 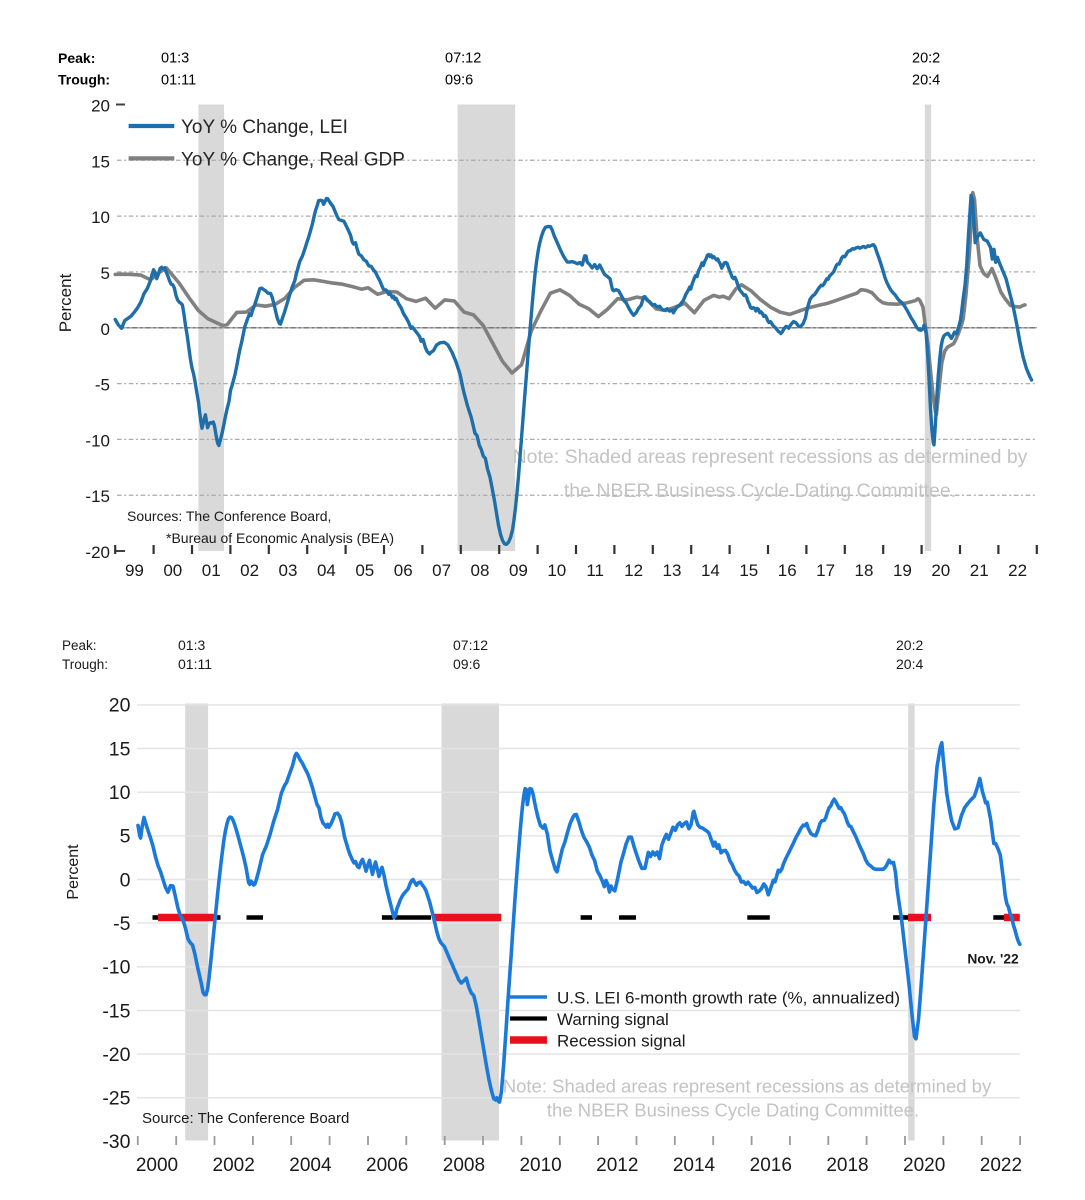 What do you see at coordinates (847, 1165) in the screenshot?
I see `svg-text: 2018` at bounding box center [847, 1165].